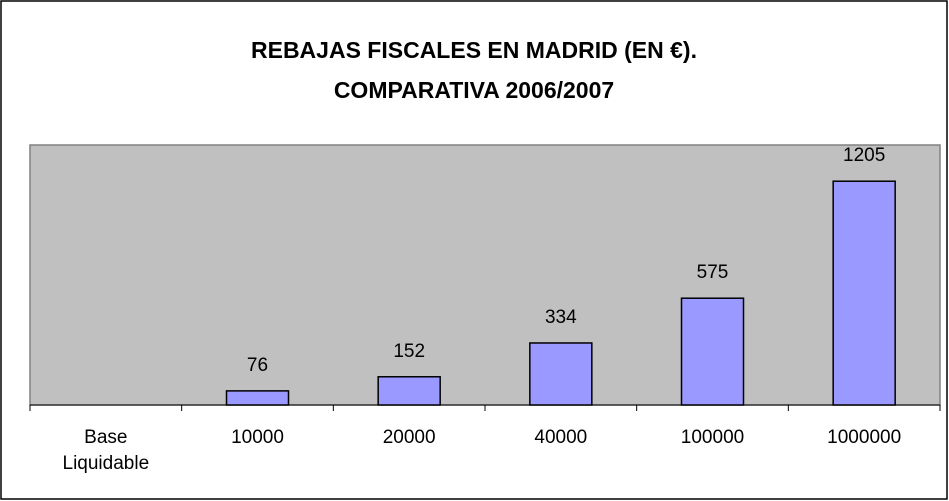 Image resolution: width=949 pixels, height=501 pixels. What do you see at coordinates (257, 365) in the screenshot?
I see `value-label: 76` at bounding box center [257, 365].